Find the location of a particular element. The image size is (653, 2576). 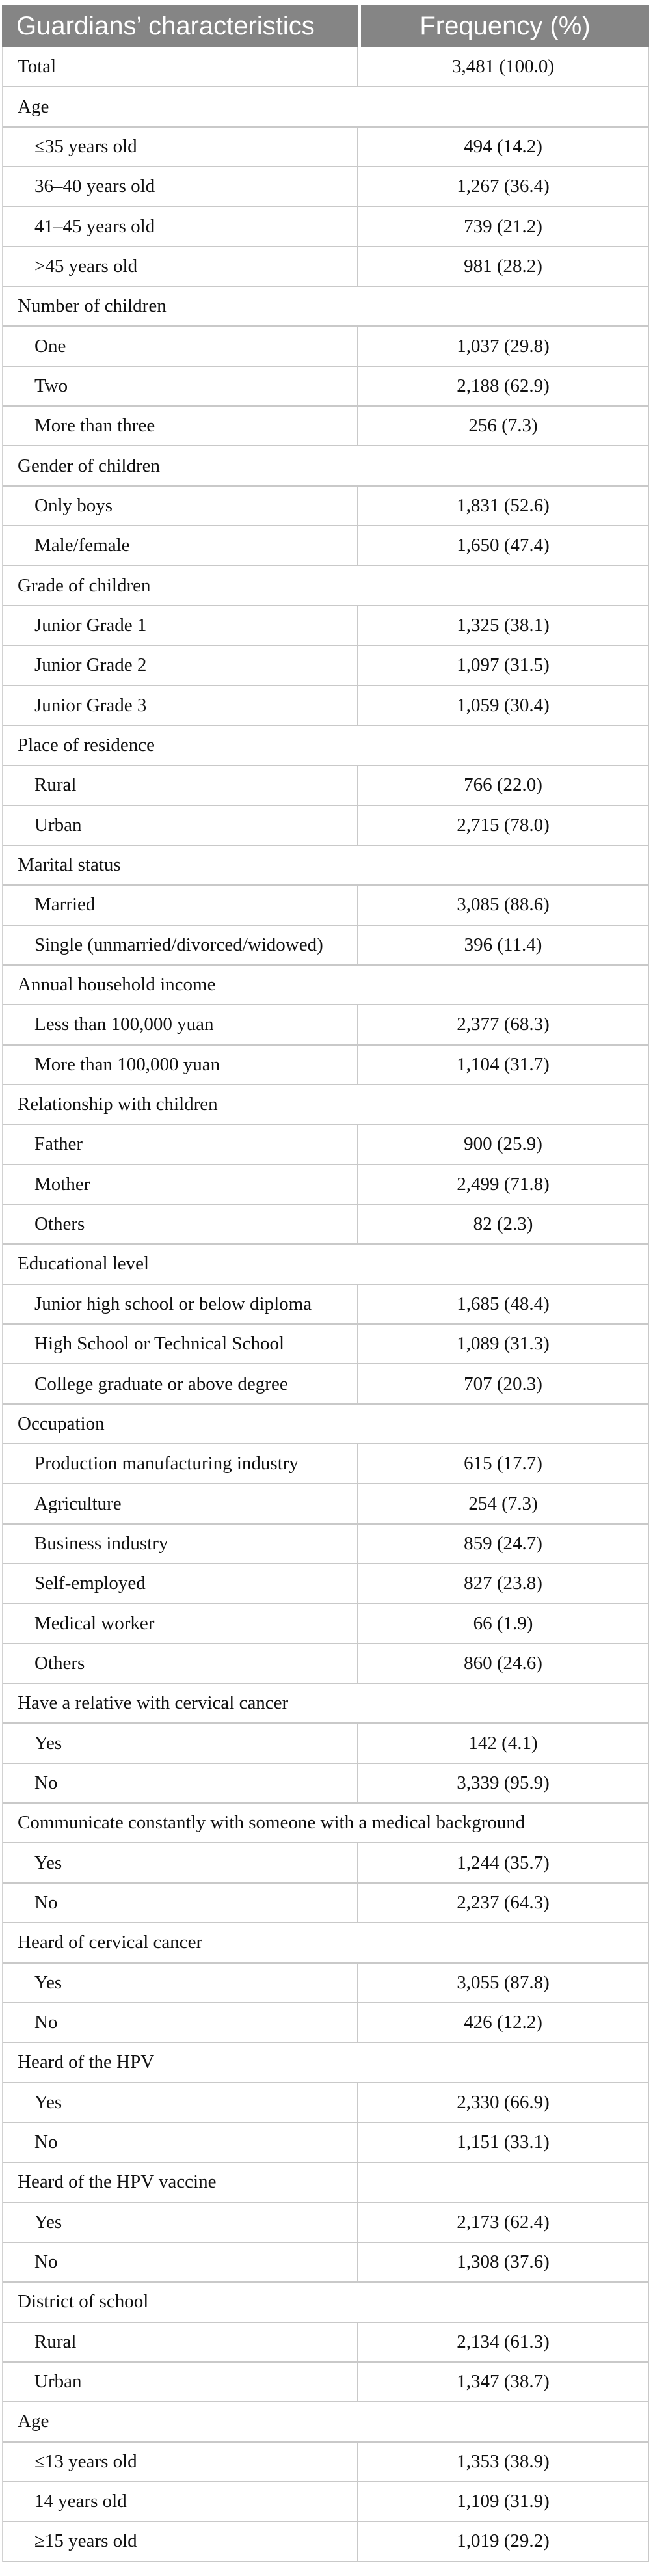

row-label: Junior Grade 1 is located at coordinates (180, 625).